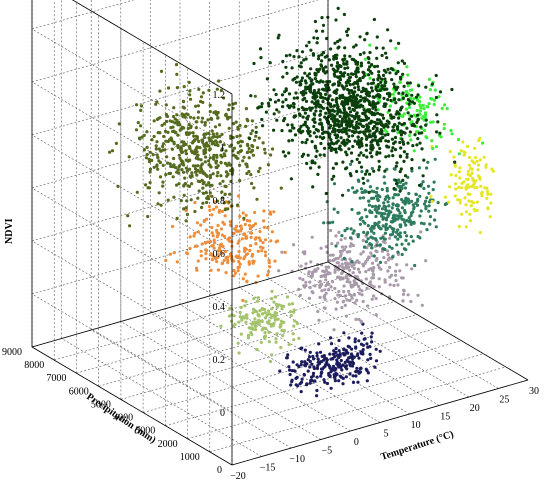 This screenshot has height=483, width=550. Describe the element at coordinates (326, 451) in the screenshot. I see `x-tick-label: −5` at that location.